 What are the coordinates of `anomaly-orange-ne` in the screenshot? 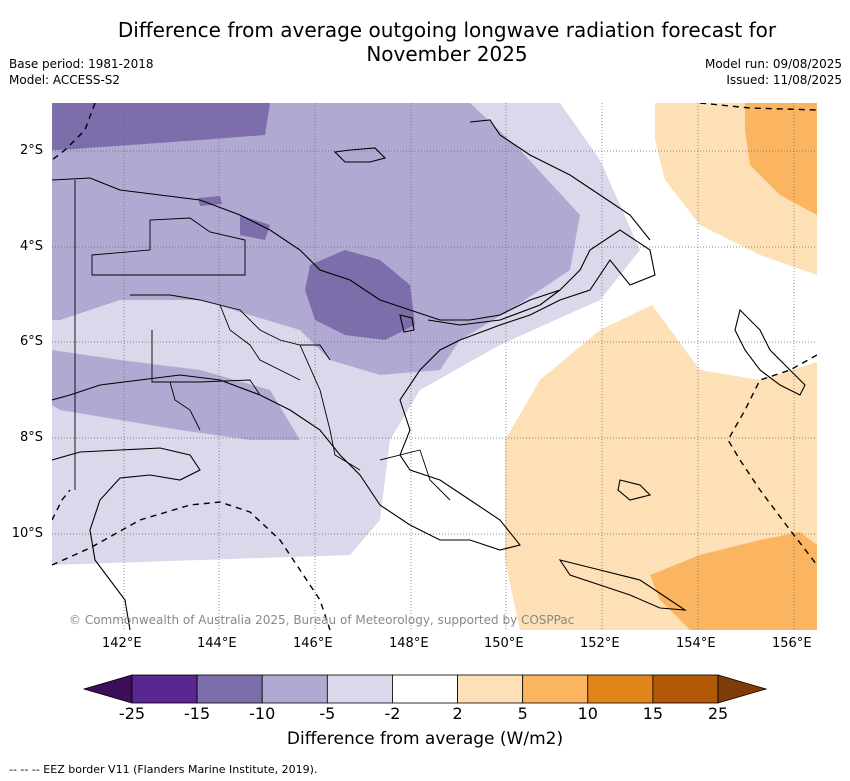 It's located at (781, 159).